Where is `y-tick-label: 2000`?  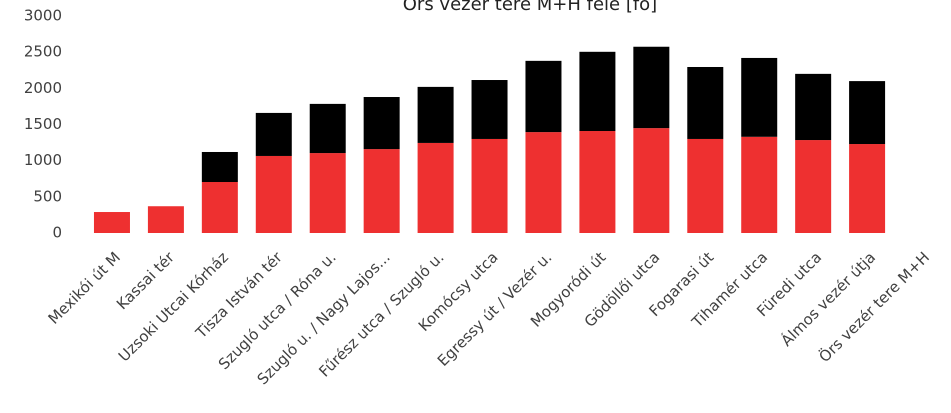
y-tick-label: 2000 is located at coordinates (43, 88).